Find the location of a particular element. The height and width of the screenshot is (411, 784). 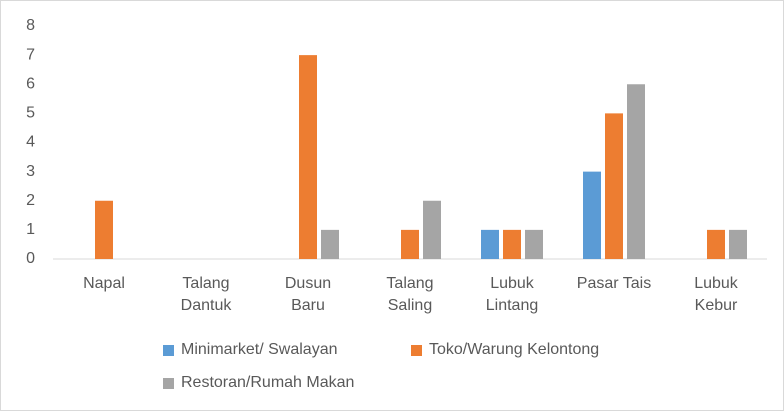

x-tick-label: Dusun Baru is located at coordinates (308, 294).